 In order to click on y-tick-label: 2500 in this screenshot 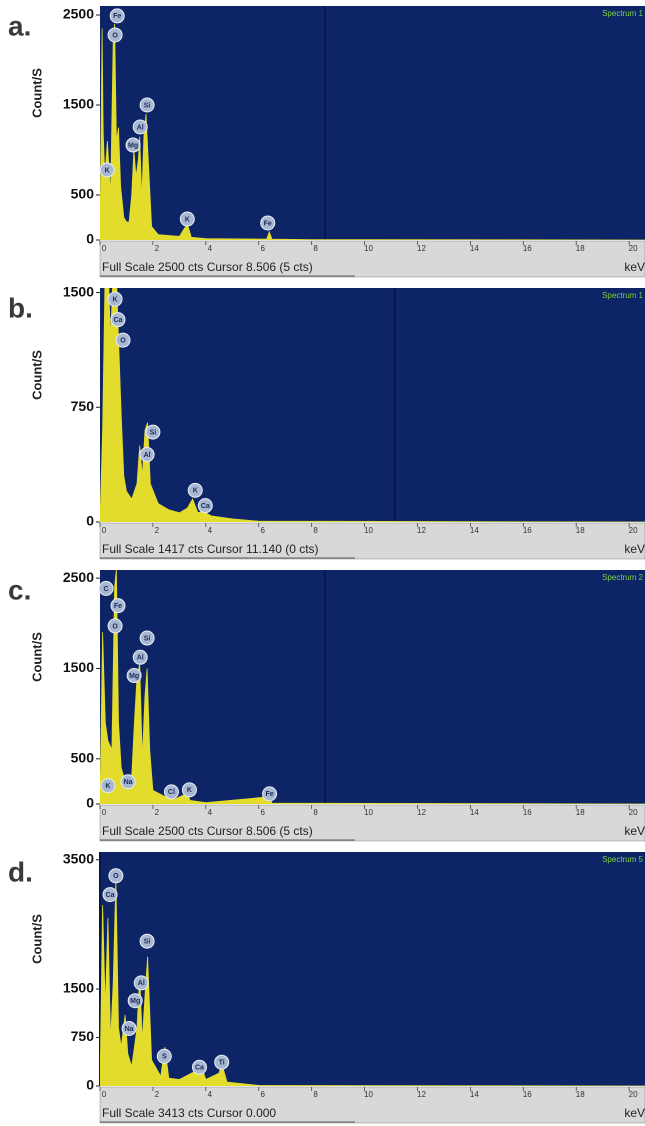, I will do `click(78, 577)`.